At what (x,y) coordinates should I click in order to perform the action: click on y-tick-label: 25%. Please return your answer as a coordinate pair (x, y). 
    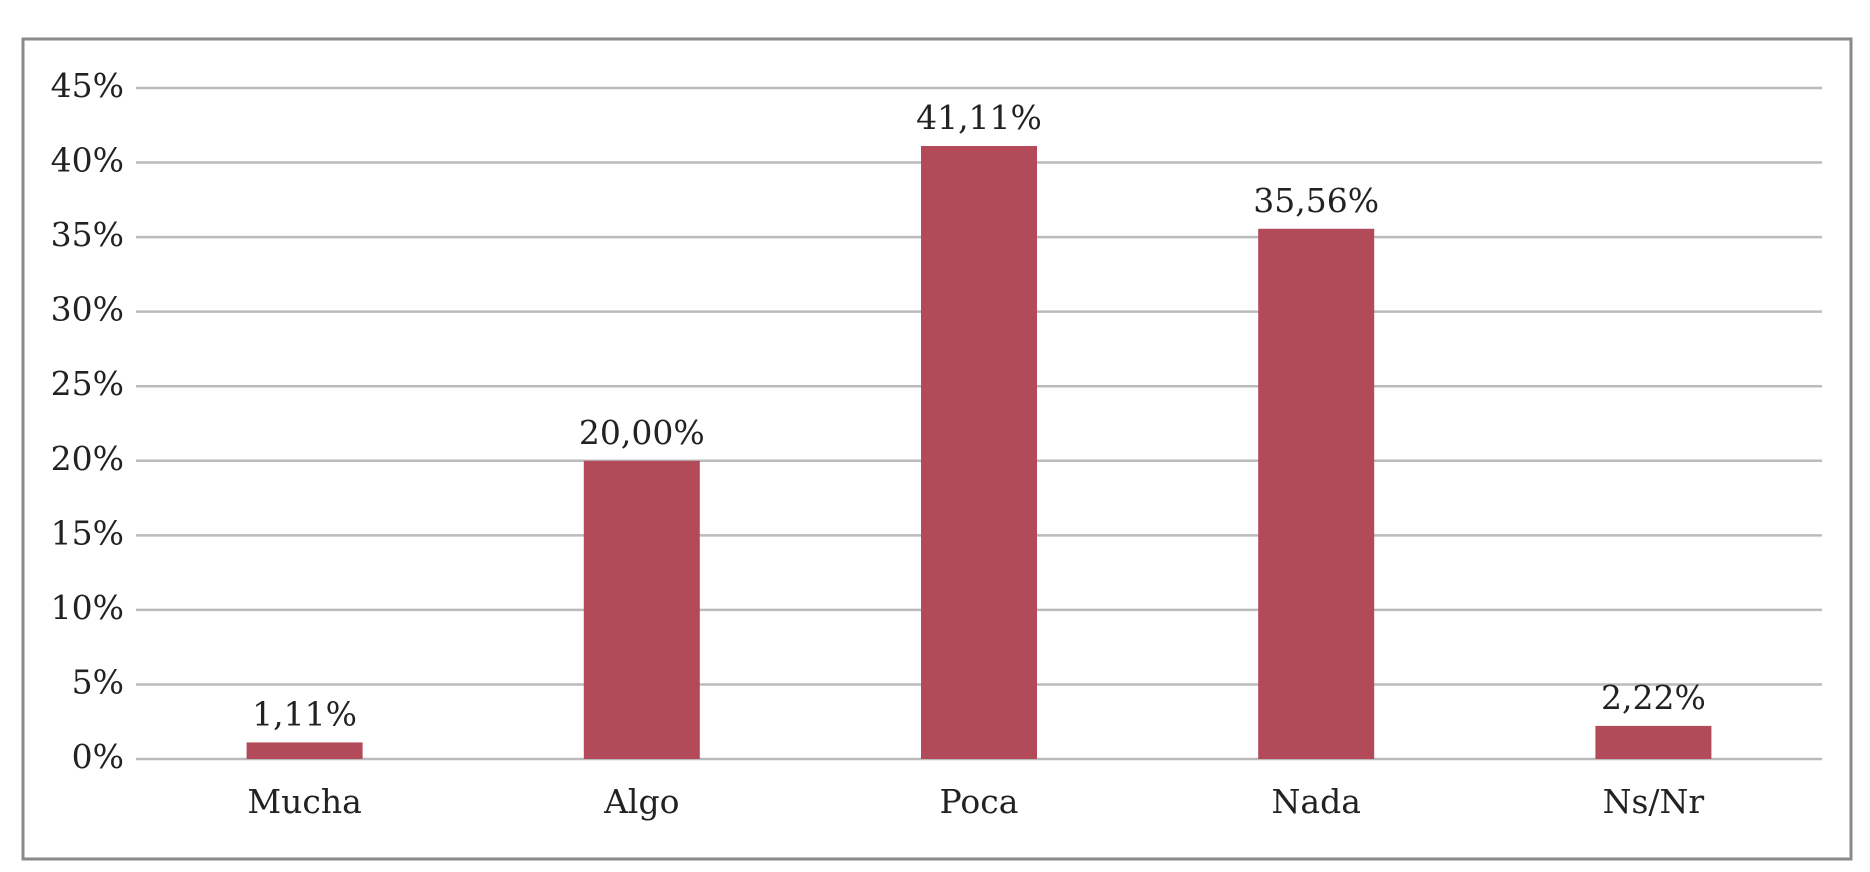
    Looking at the image, I should click on (87, 383).